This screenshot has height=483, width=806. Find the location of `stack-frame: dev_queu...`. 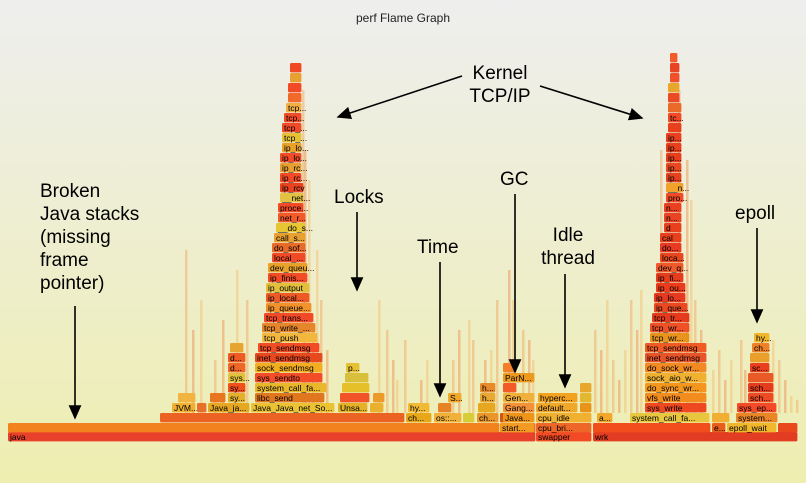

stack-frame: dev_queu... is located at coordinates (291, 268).